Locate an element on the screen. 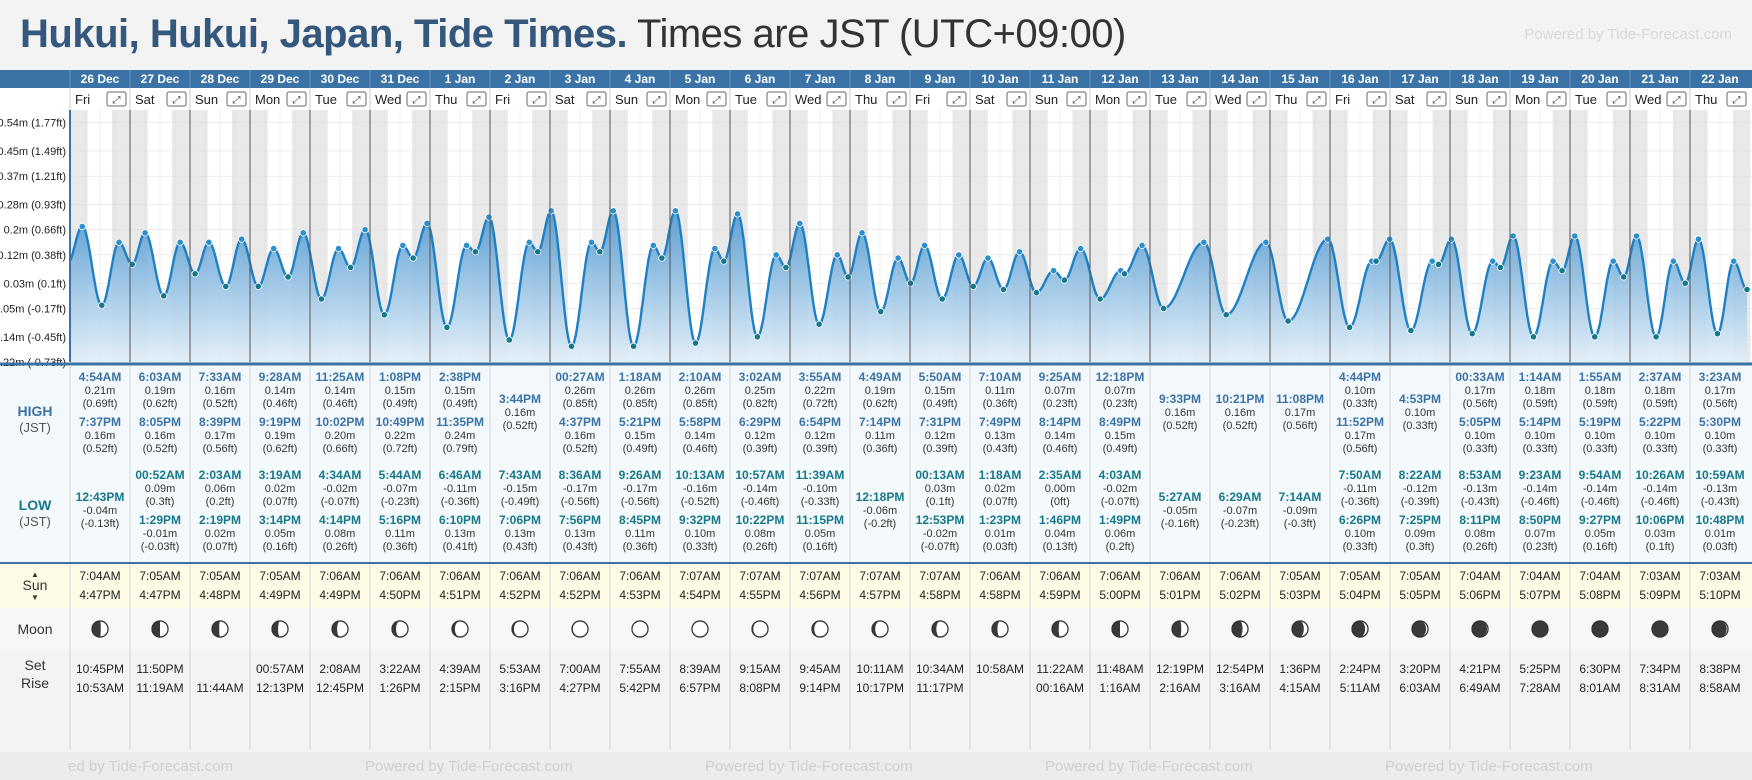 The image size is (1752, 780). weekday-label: Sun is located at coordinates (1046, 99).